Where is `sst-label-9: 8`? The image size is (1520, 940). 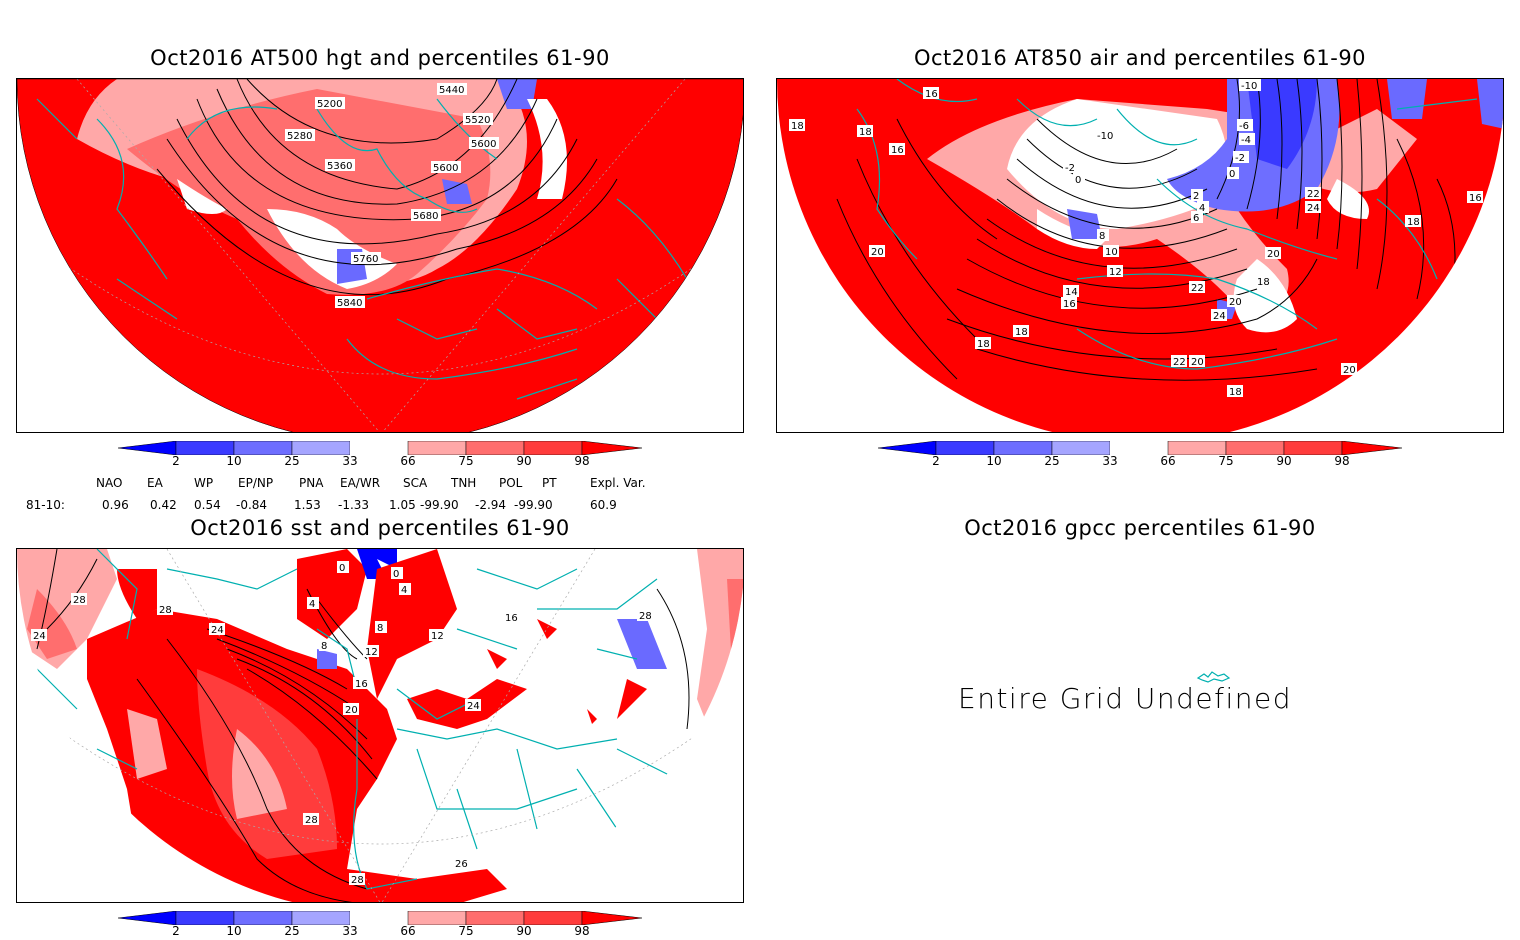
sst-label-9: 8 is located at coordinates (380, 628).